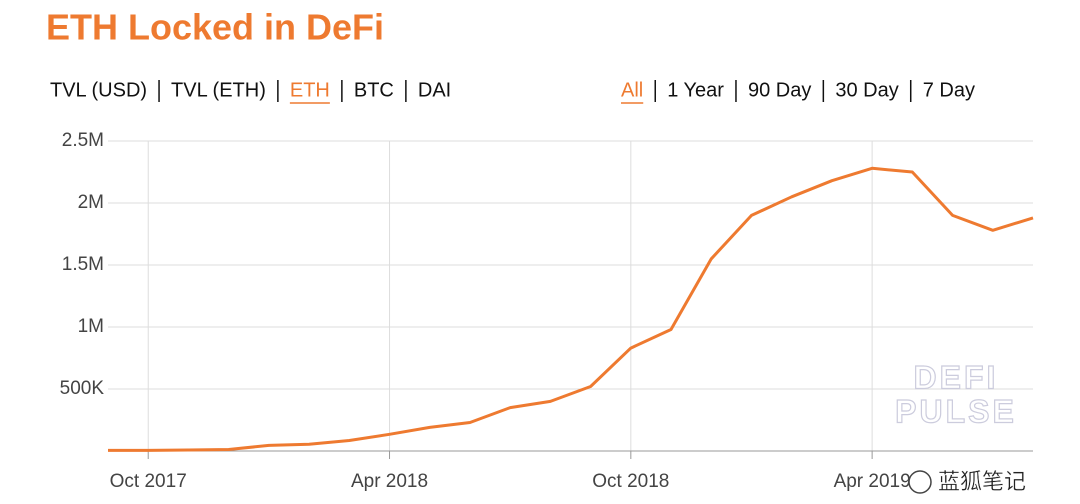  I want to click on credit-icon, so click(920, 482).